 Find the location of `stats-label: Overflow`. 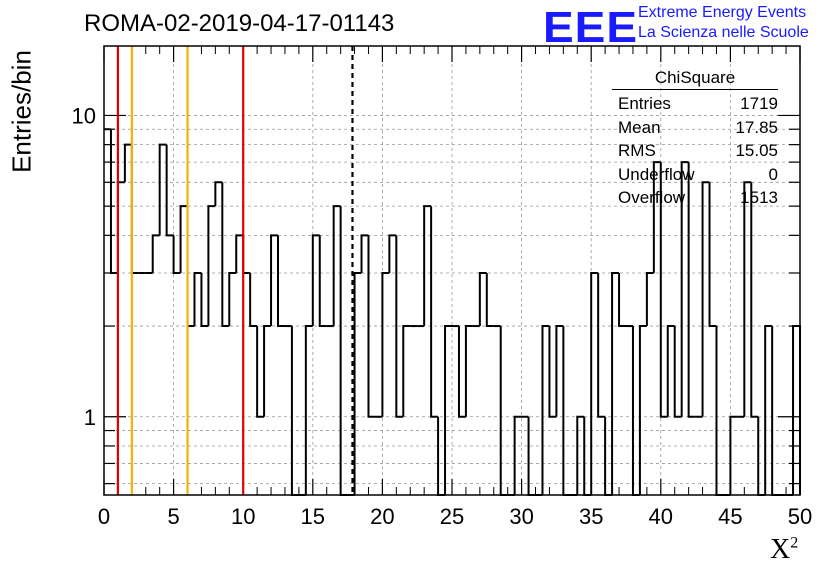

stats-label: Overflow is located at coordinates (652, 197).